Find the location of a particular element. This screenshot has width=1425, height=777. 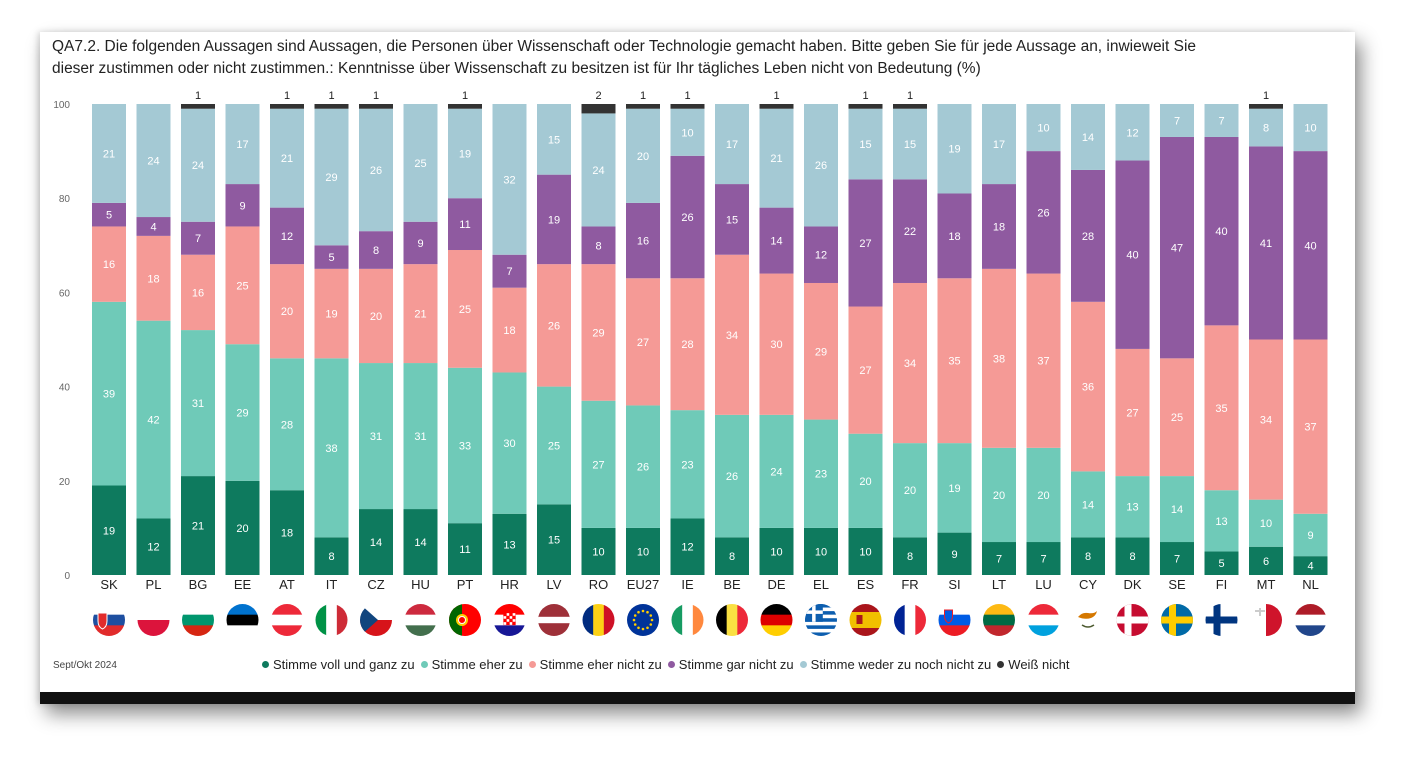

flag-lu-icon is located at coordinates (1043, 620).